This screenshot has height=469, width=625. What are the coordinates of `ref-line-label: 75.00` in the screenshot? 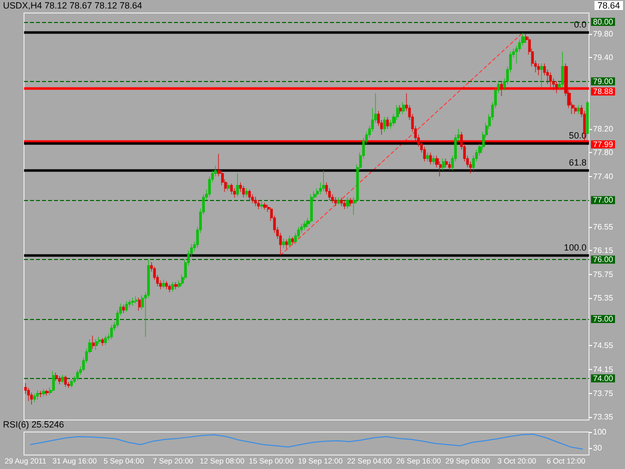 It's located at (603, 319).